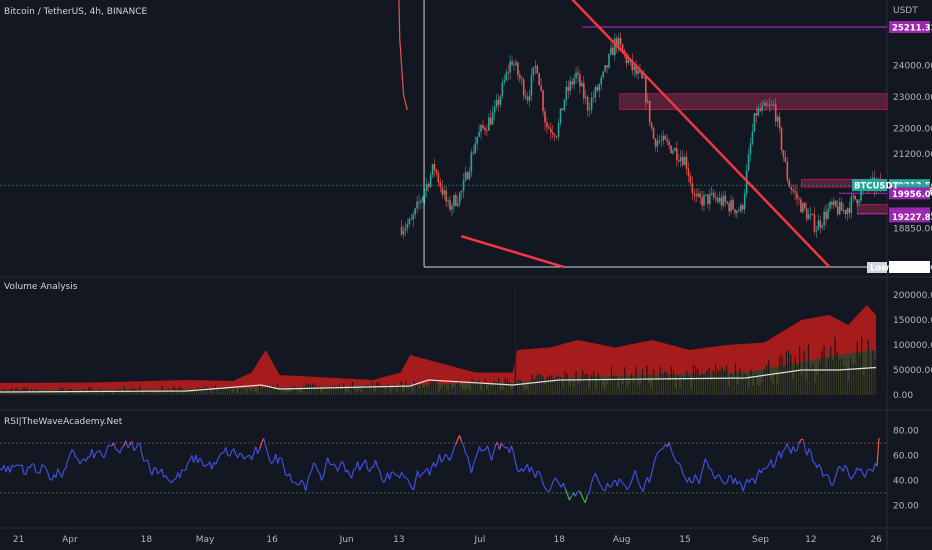 This screenshot has height=550, width=932. What do you see at coordinates (41, 287) in the screenshot?
I see `volume-title: Volume Analysis` at bounding box center [41, 287].